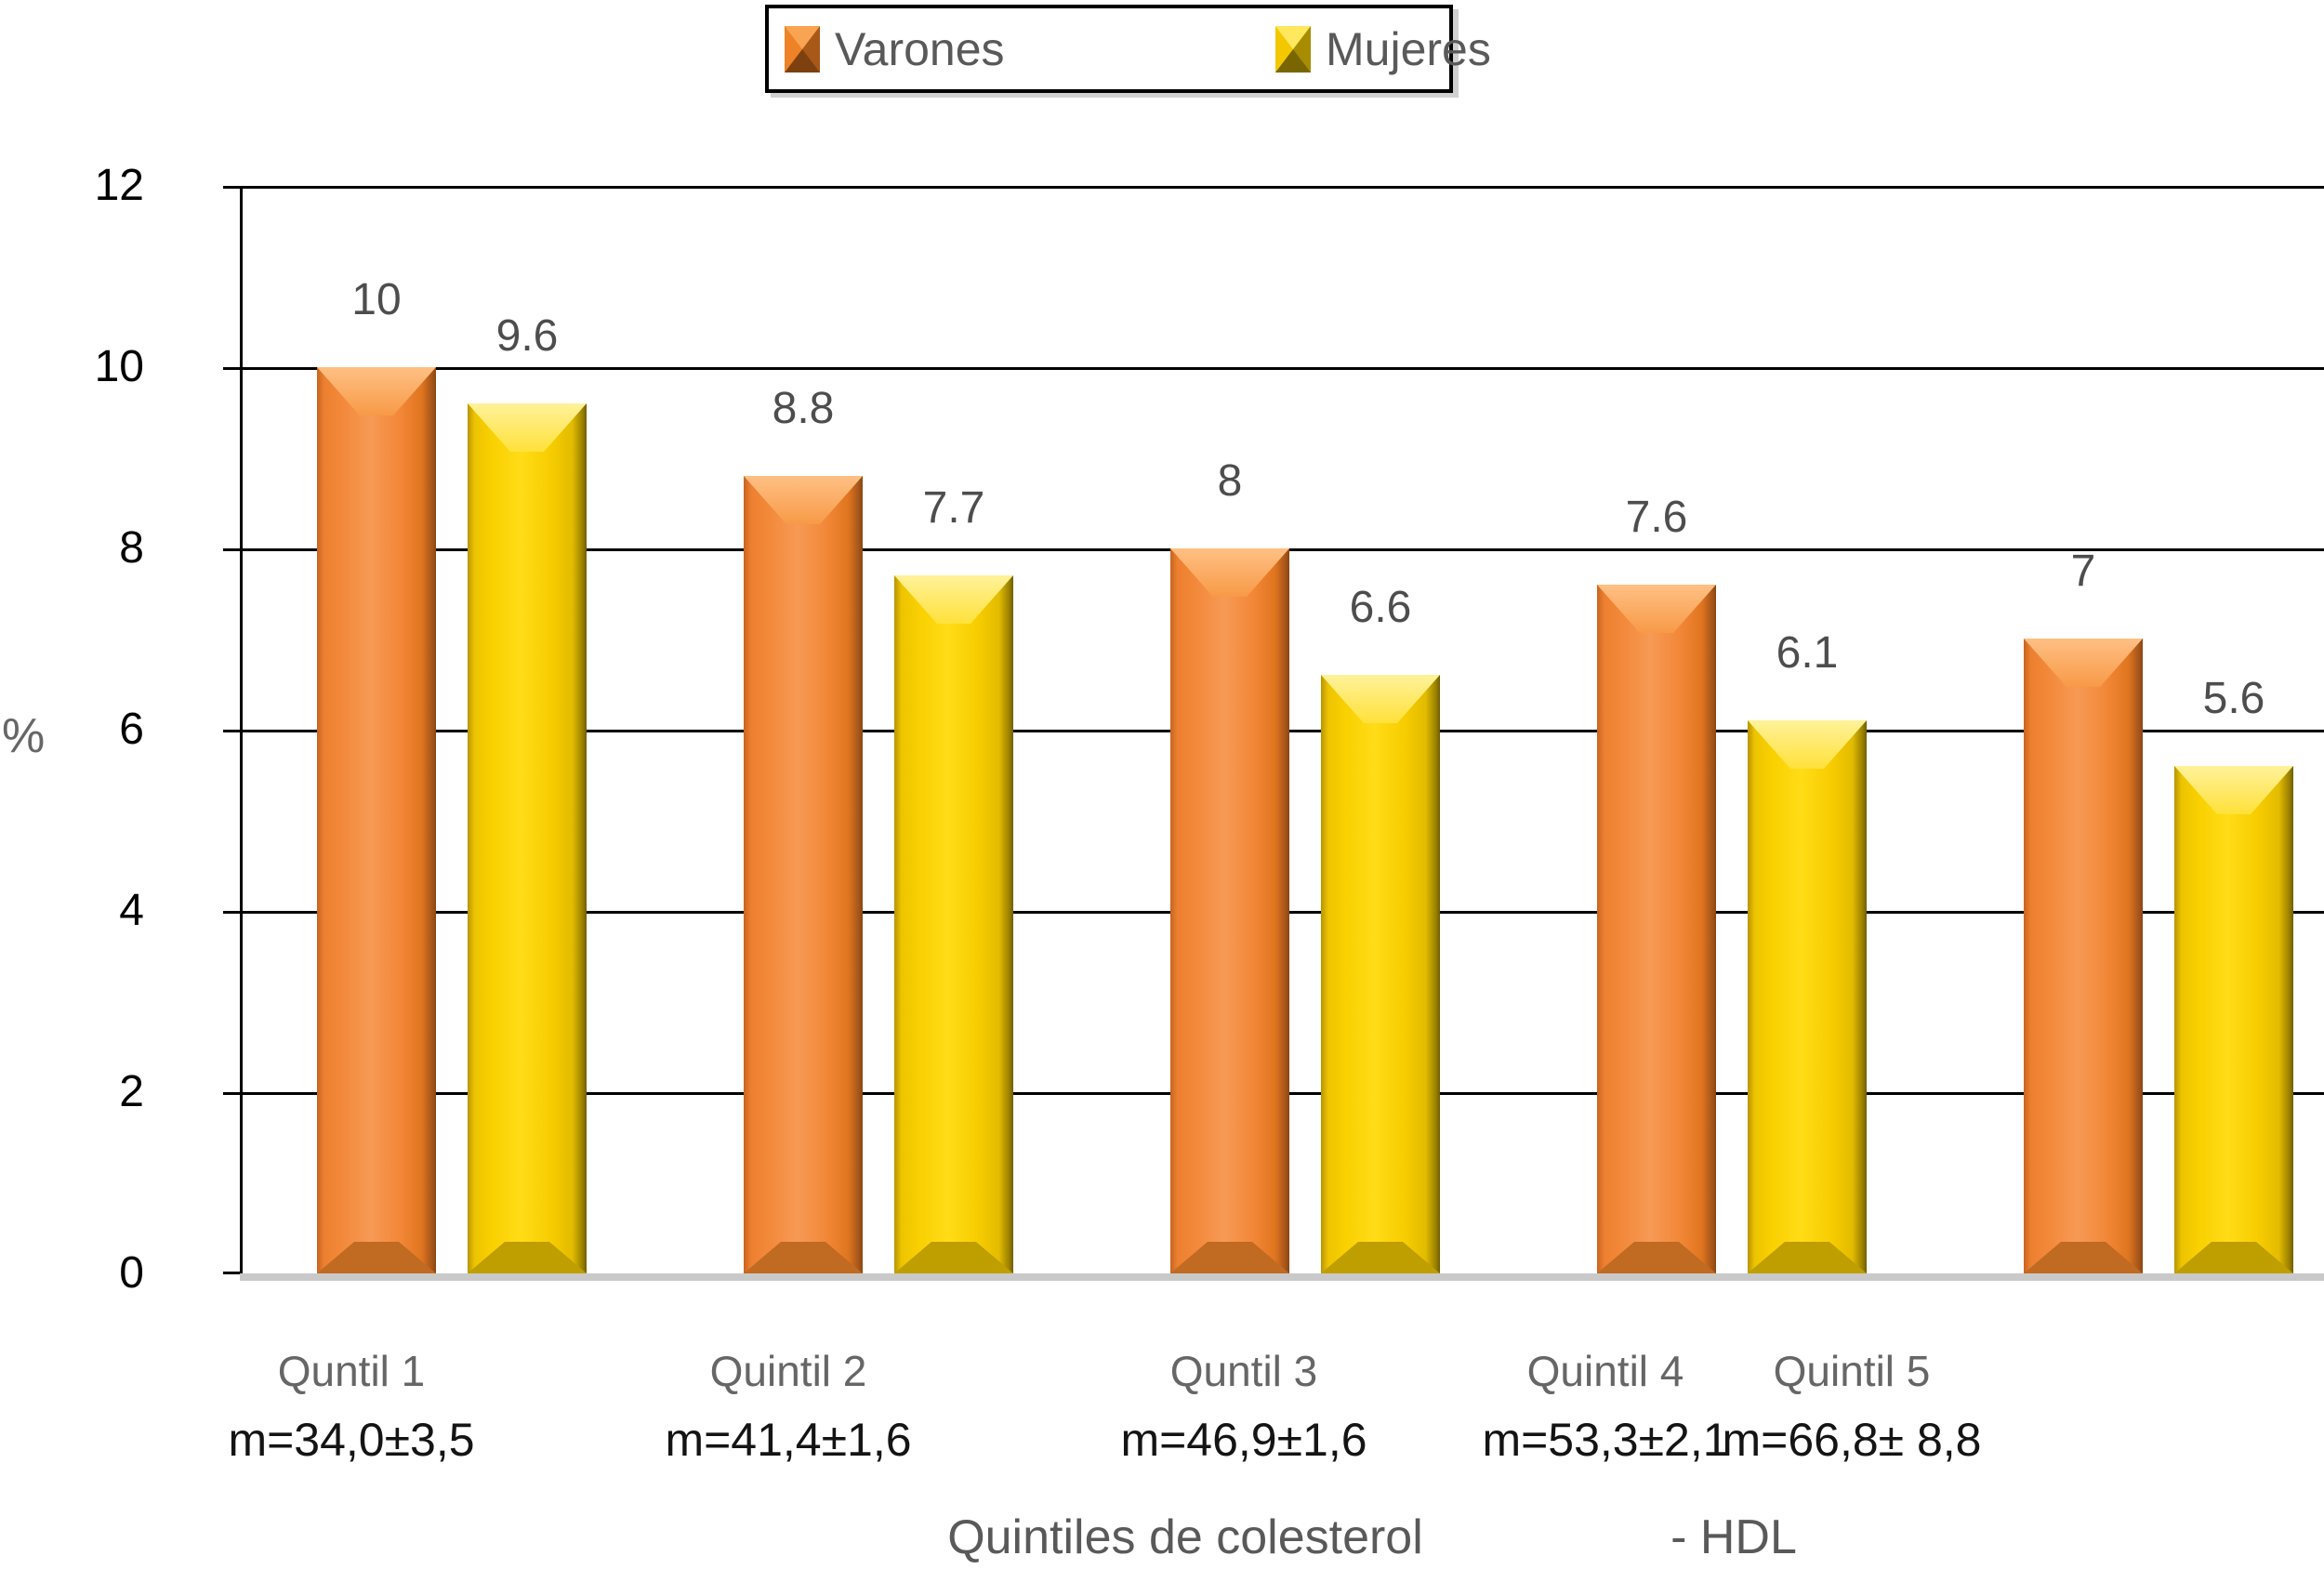 This screenshot has width=2324, height=1582. I want to click on legend-item-mujeres: Mujeres, so click(1383, 49).